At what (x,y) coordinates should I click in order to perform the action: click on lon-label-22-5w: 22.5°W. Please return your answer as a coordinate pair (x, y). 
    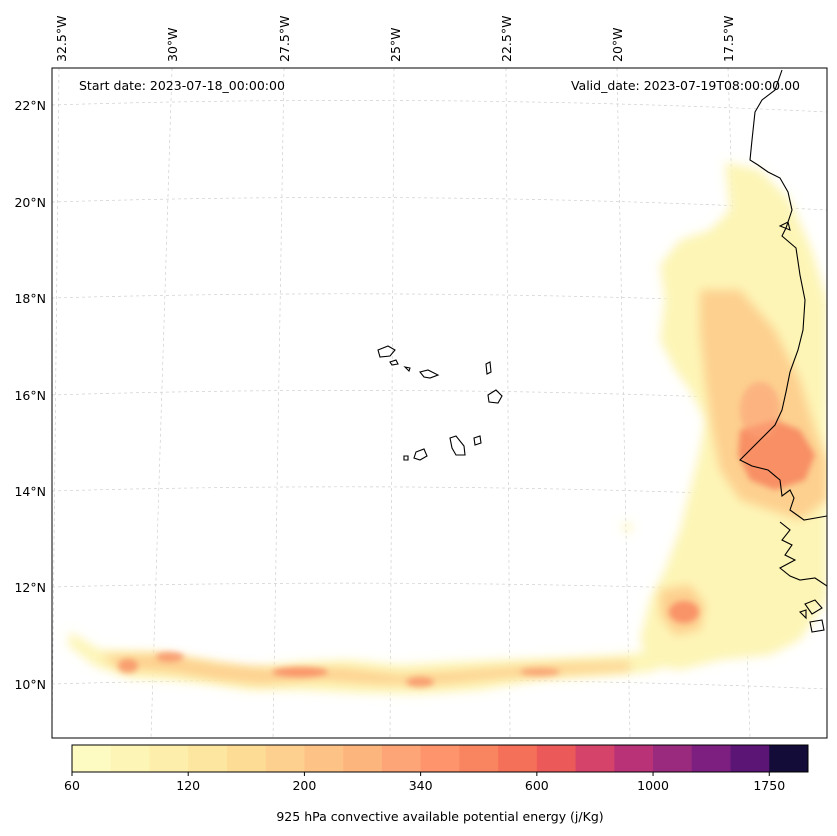
    Looking at the image, I should click on (506, 39).